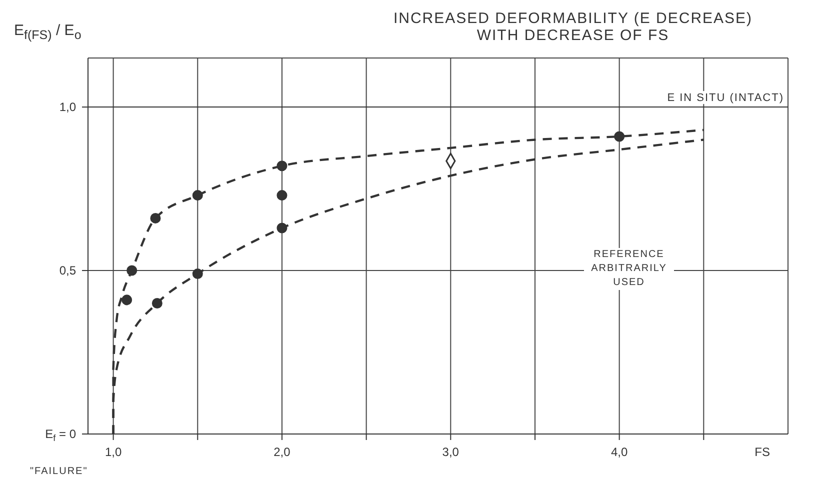 The height and width of the screenshot is (499, 818). Describe the element at coordinates (725, 98) in the screenshot. I see `ref-line-label: E IN SITU (INTACT)` at that location.